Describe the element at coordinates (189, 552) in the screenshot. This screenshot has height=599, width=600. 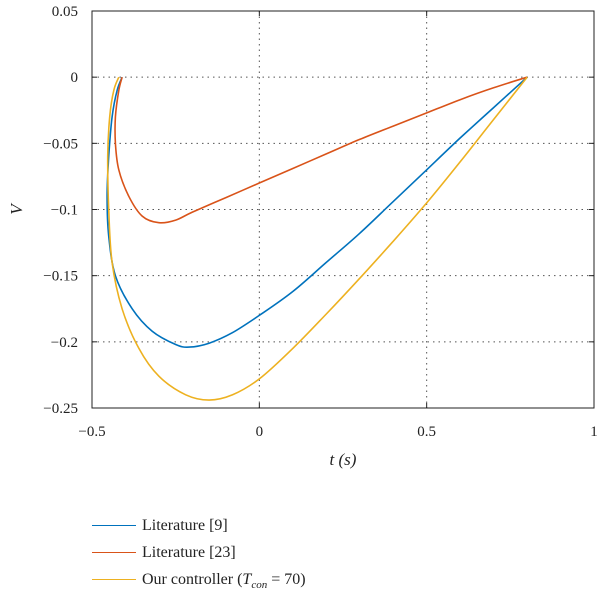
I see `legend-label: Literature [23]` at that location.